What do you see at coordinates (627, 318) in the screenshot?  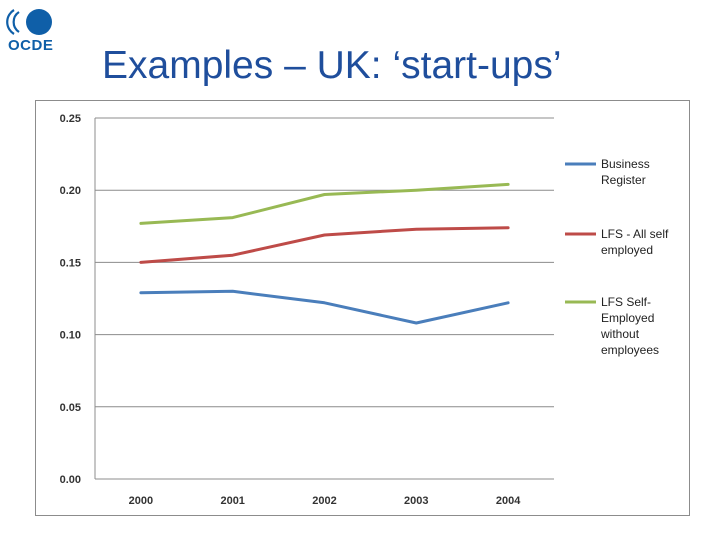 I see `legend-label-line: Employed` at bounding box center [627, 318].